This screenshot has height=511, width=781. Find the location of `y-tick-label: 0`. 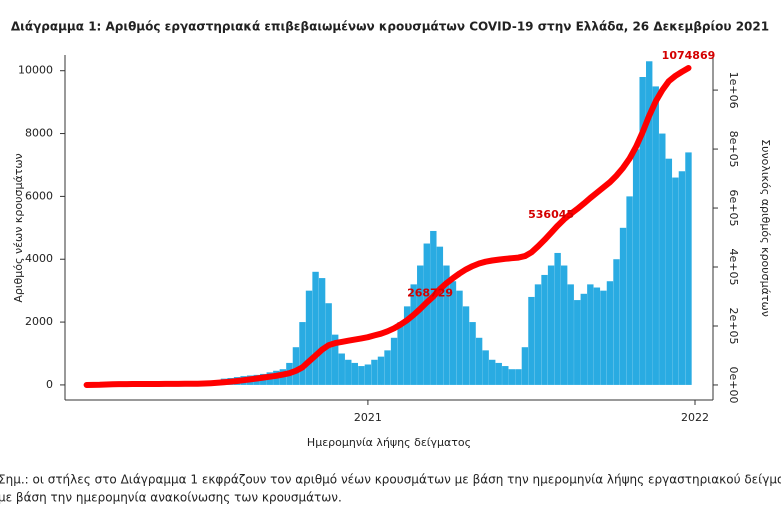

y-tick-label: 0 is located at coordinates (49, 384).